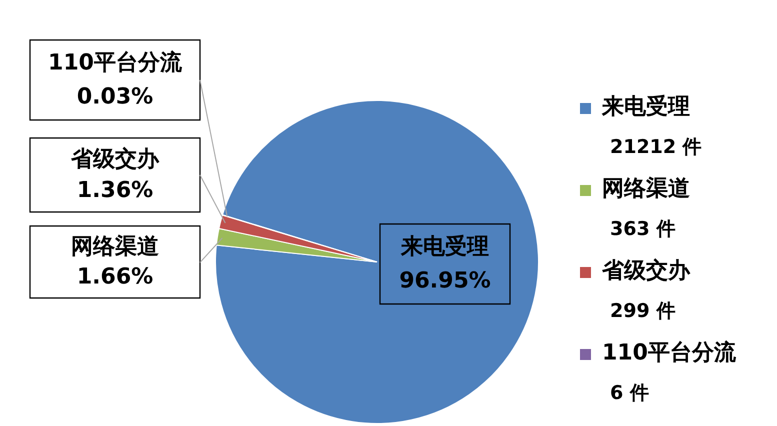 Image resolution: width=777 pixels, height=426 pixels. Describe the element at coordinates (115, 159) in the screenshot. I see `slice-label: 省级交办` at that location.